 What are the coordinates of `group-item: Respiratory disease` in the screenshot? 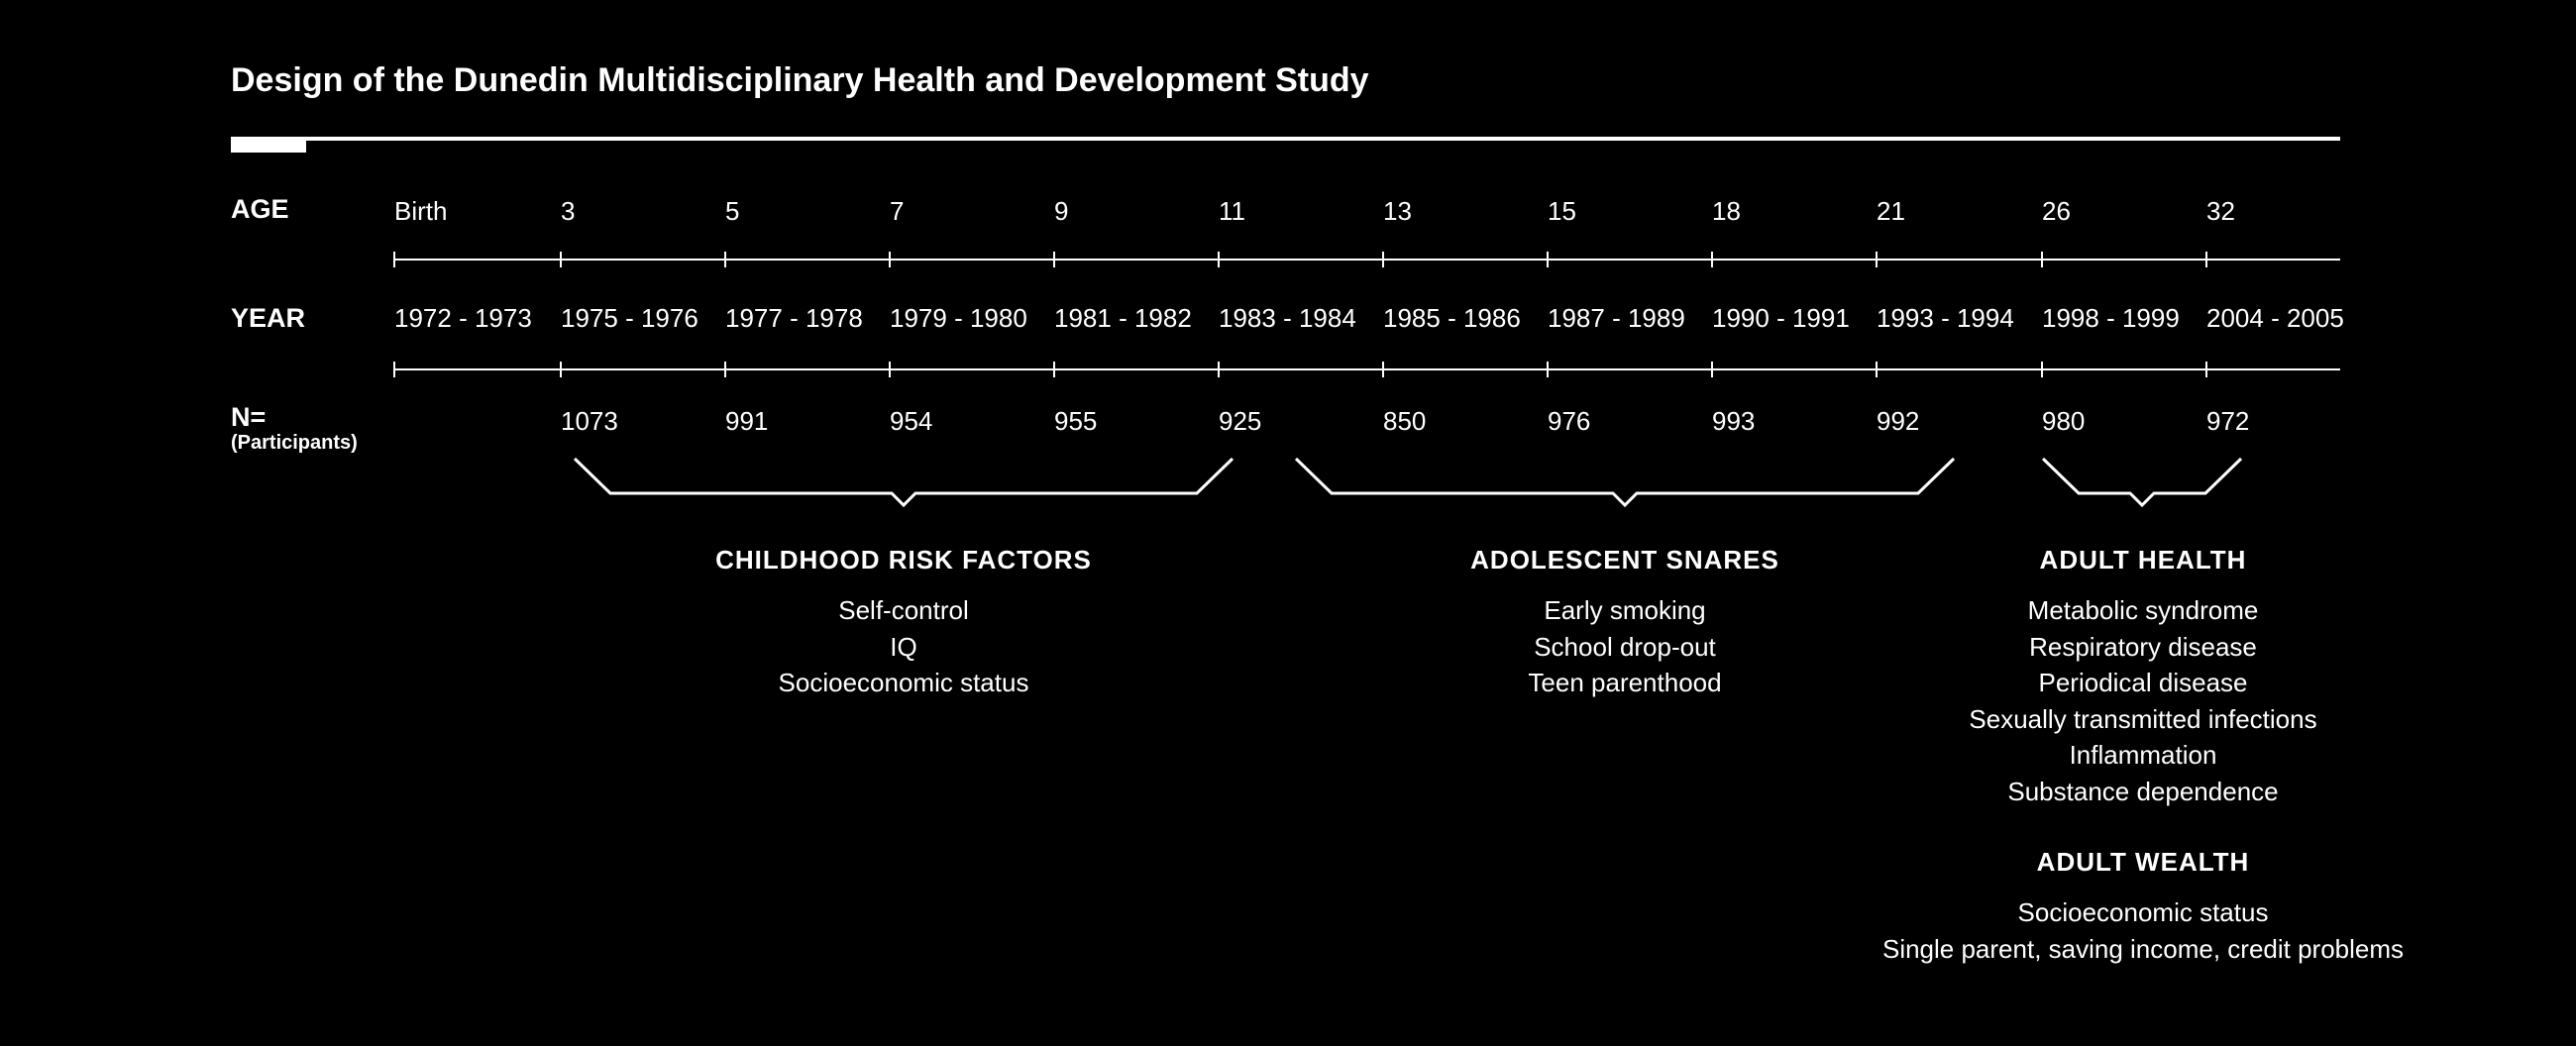 It's located at (2143, 646).